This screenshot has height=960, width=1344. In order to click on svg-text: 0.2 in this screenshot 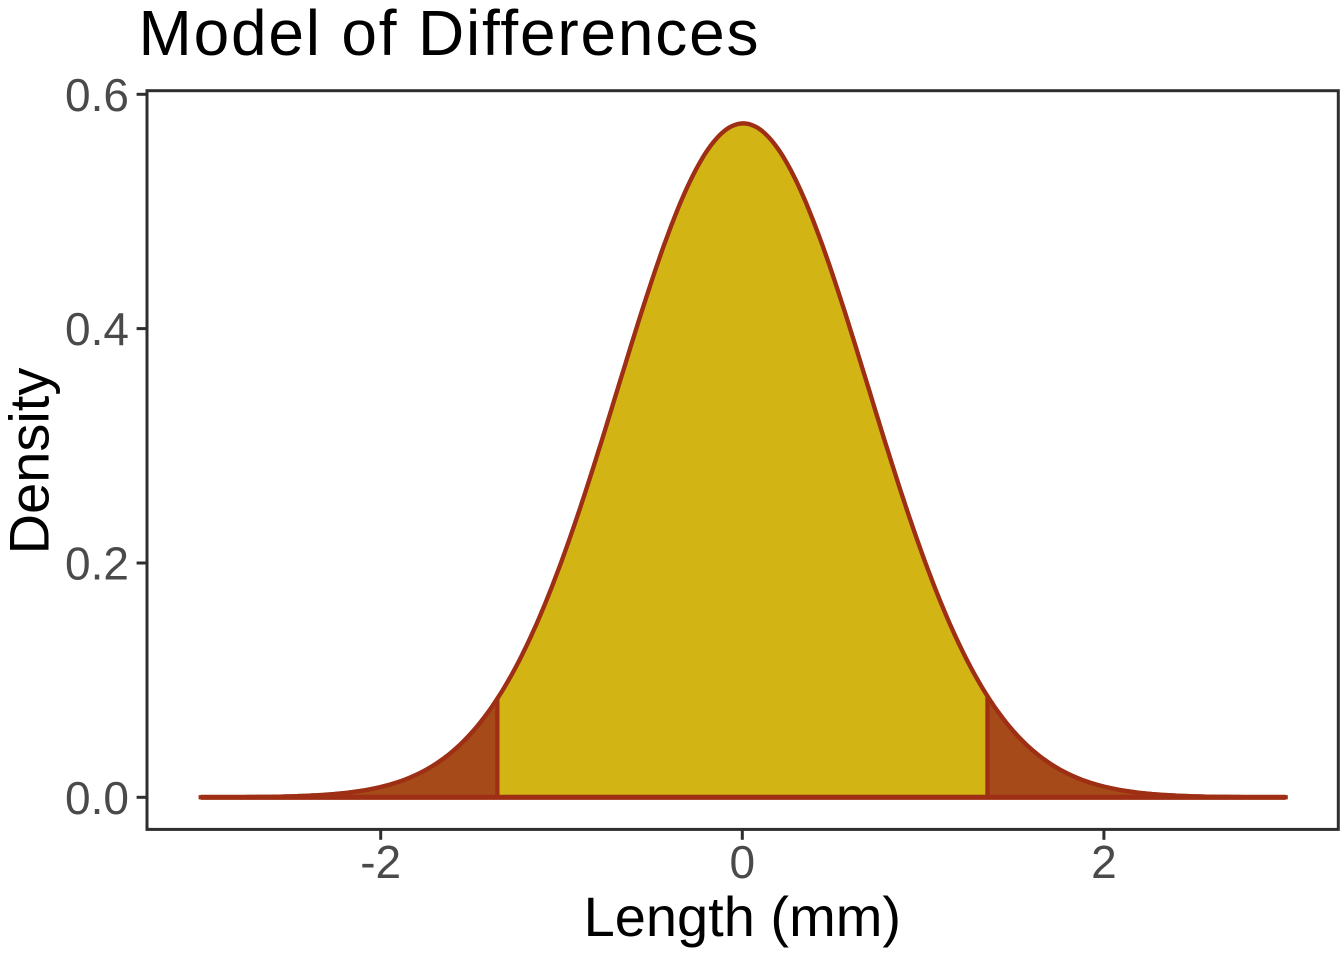, I will do `click(97, 564)`.